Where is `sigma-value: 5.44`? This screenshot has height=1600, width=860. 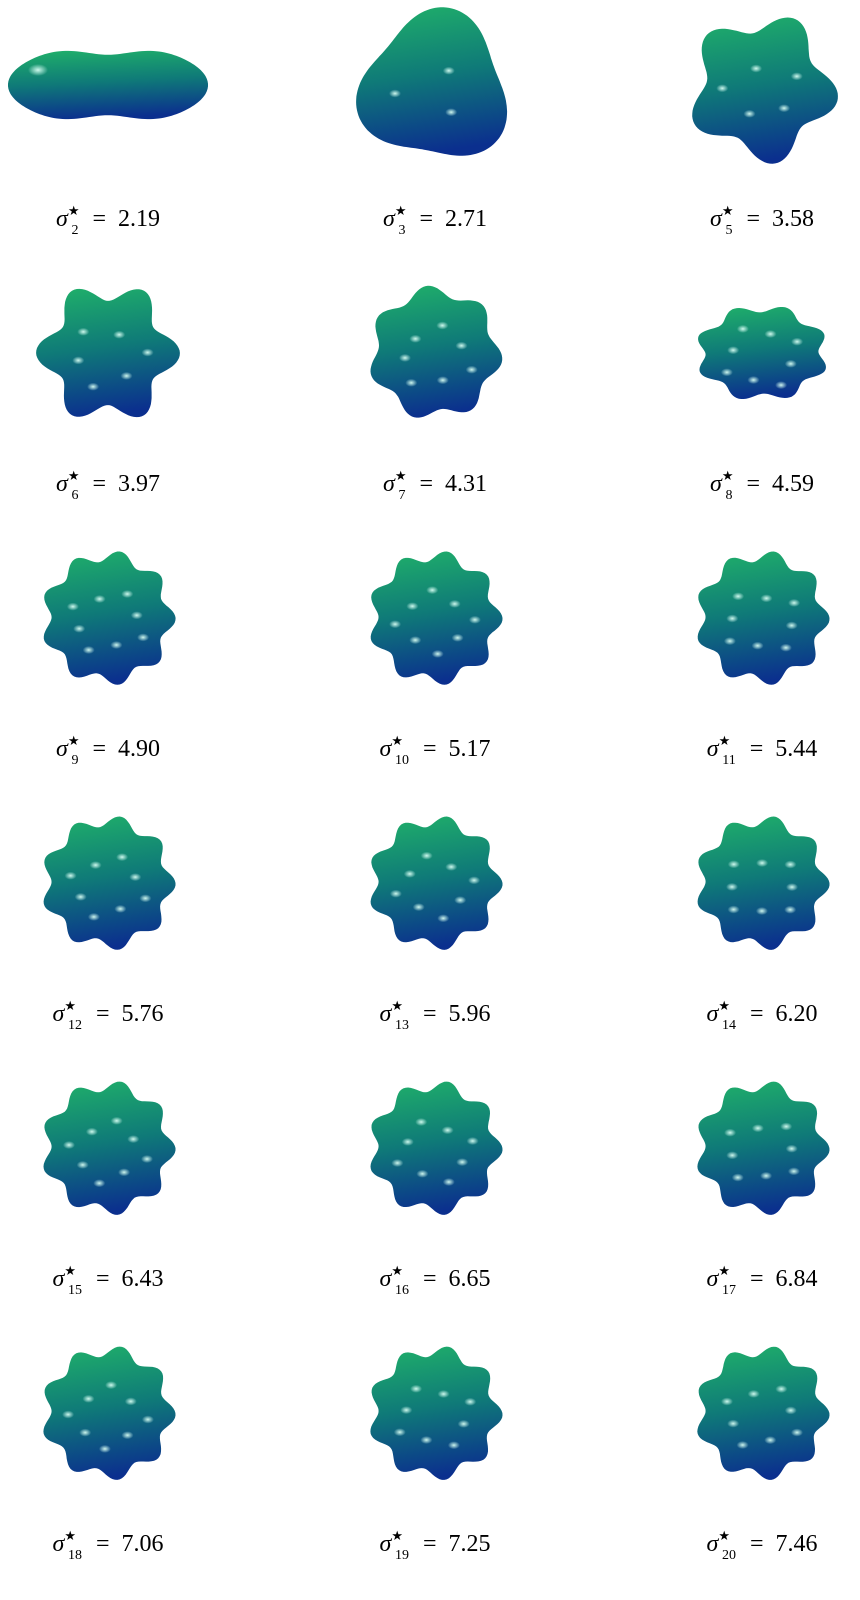 sigma-value: 5.44 is located at coordinates (796, 749).